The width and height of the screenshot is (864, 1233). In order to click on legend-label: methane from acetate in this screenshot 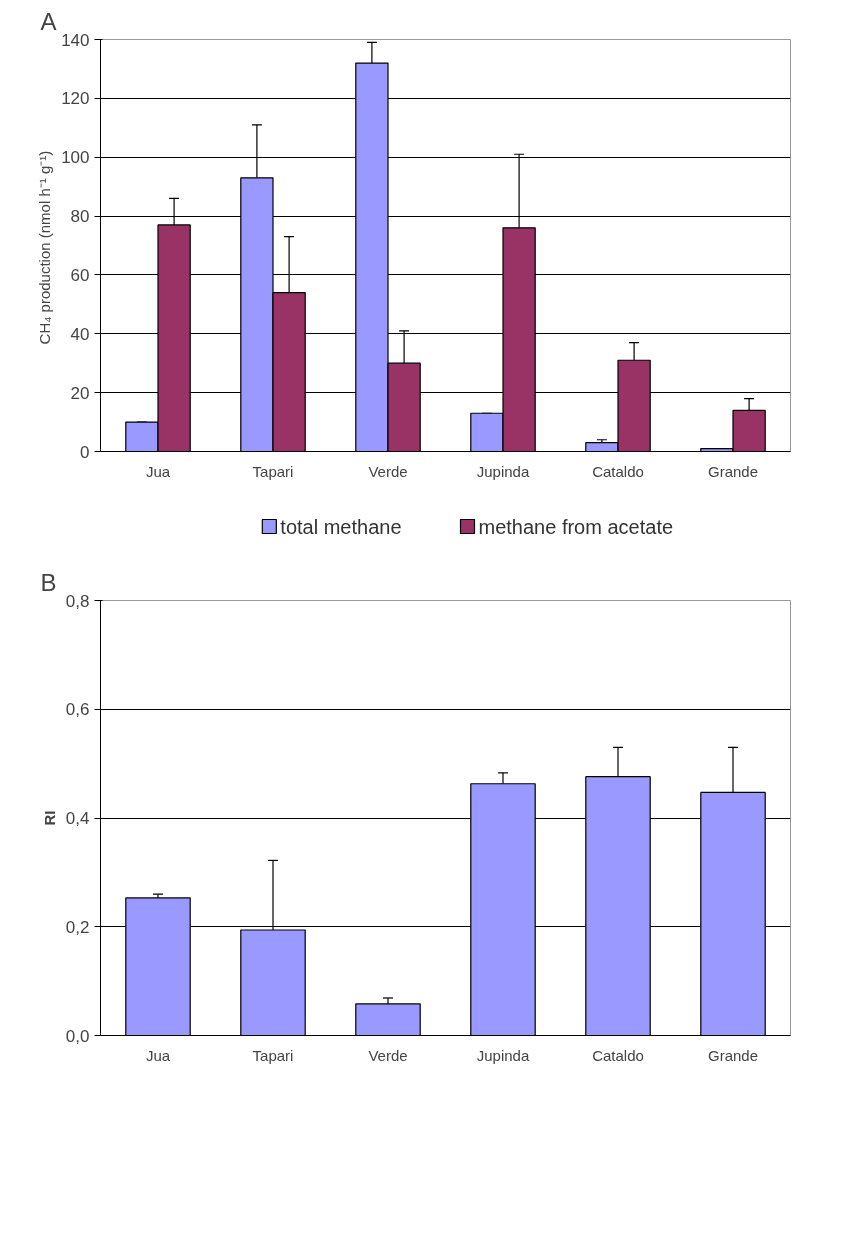, I will do `click(576, 526)`.